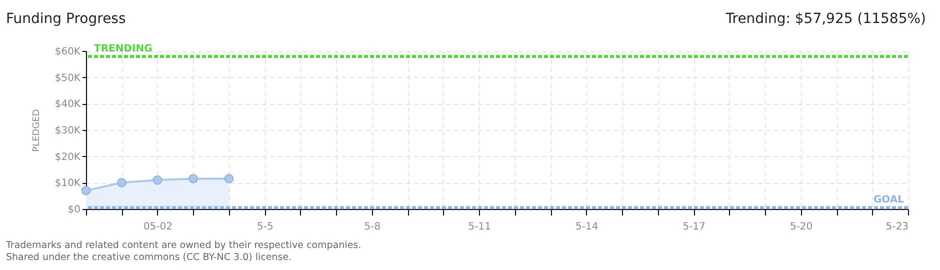 This screenshot has height=270, width=940. Describe the element at coordinates (183, 245) in the screenshot. I see `text: Trademarks and related content are owned by their respective companies.` at that location.